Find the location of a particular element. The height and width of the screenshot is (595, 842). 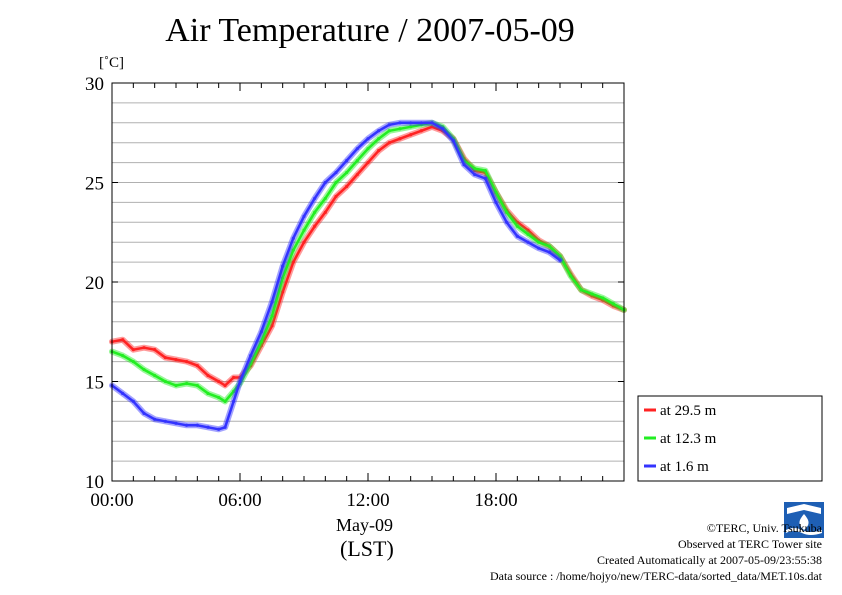

y-tick-label: 30 is located at coordinates (94, 84).